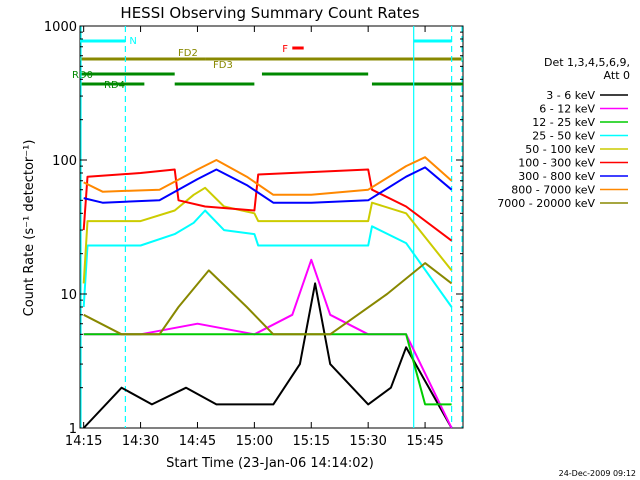 This screenshot has height=480, width=640. Describe the element at coordinates (556, 163) in the screenshot. I see `legend-label: 100 - 300 keV` at that location.